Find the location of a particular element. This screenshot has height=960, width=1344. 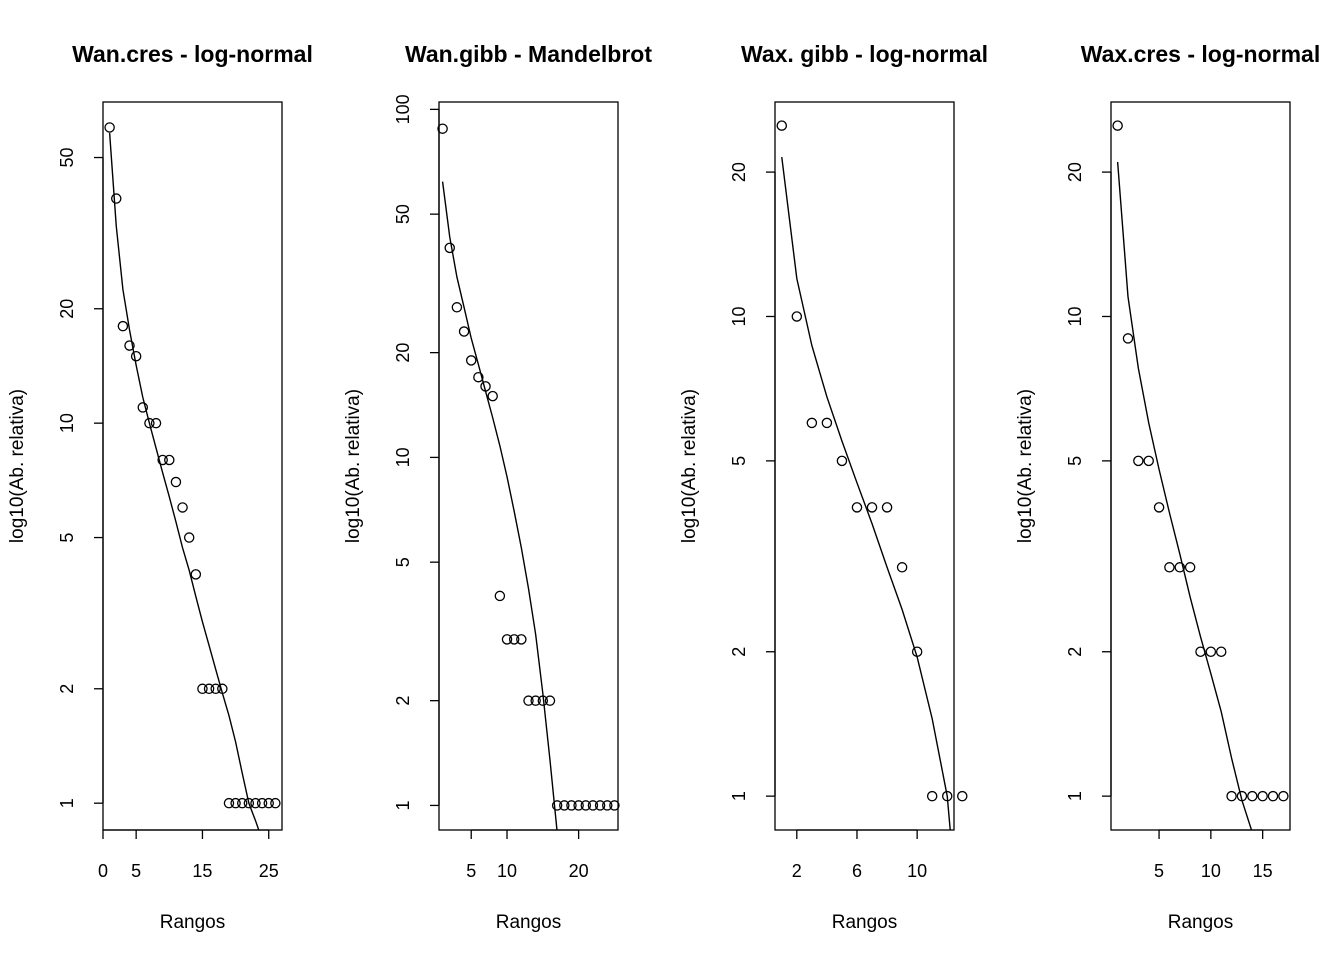

chart-title: Wax.cres - log-normal is located at coordinates (1200, 54).